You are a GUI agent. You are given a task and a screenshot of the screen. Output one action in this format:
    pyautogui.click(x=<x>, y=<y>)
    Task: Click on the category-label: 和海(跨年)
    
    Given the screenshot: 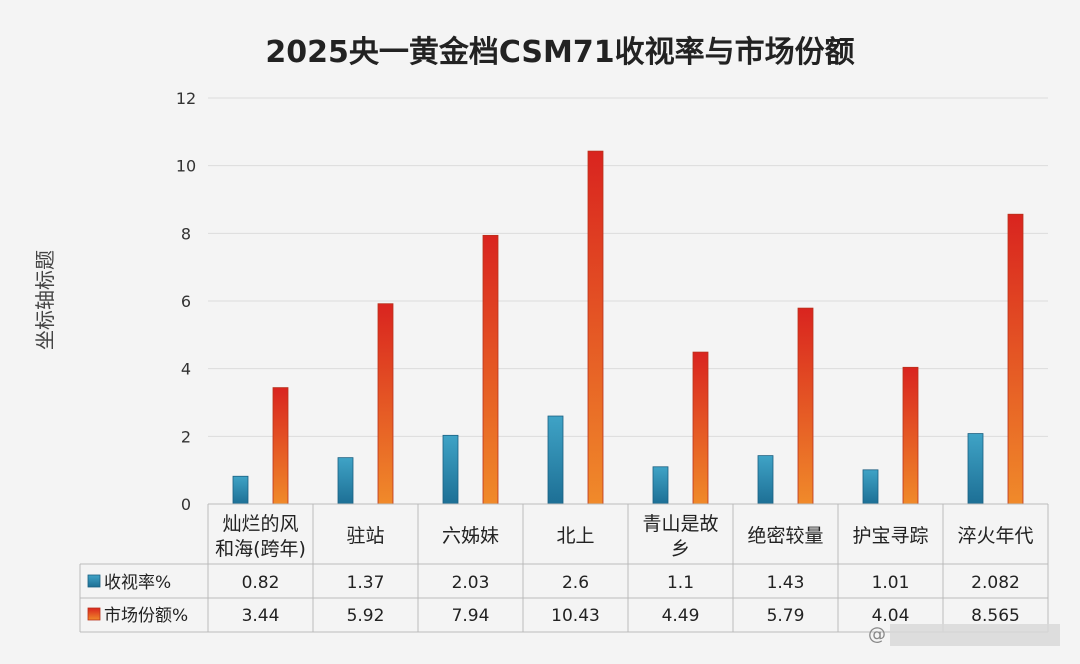 What is the action you would take?
    pyautogui.click(x=260, y=549)
    